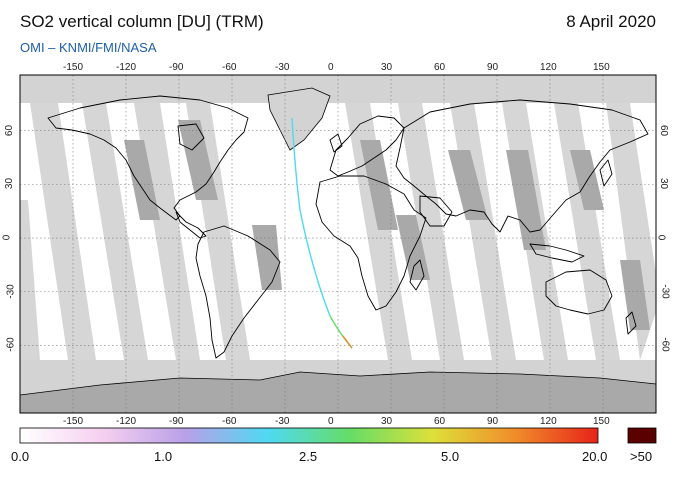 The width and height of the screenshot is (676, 480). I want to click on europe-coast, so click(367, 146).